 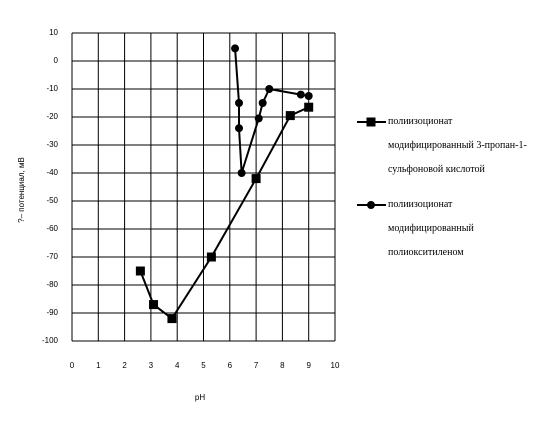 I want to click on x-tick-label: 3, so click(x=151, y=365).